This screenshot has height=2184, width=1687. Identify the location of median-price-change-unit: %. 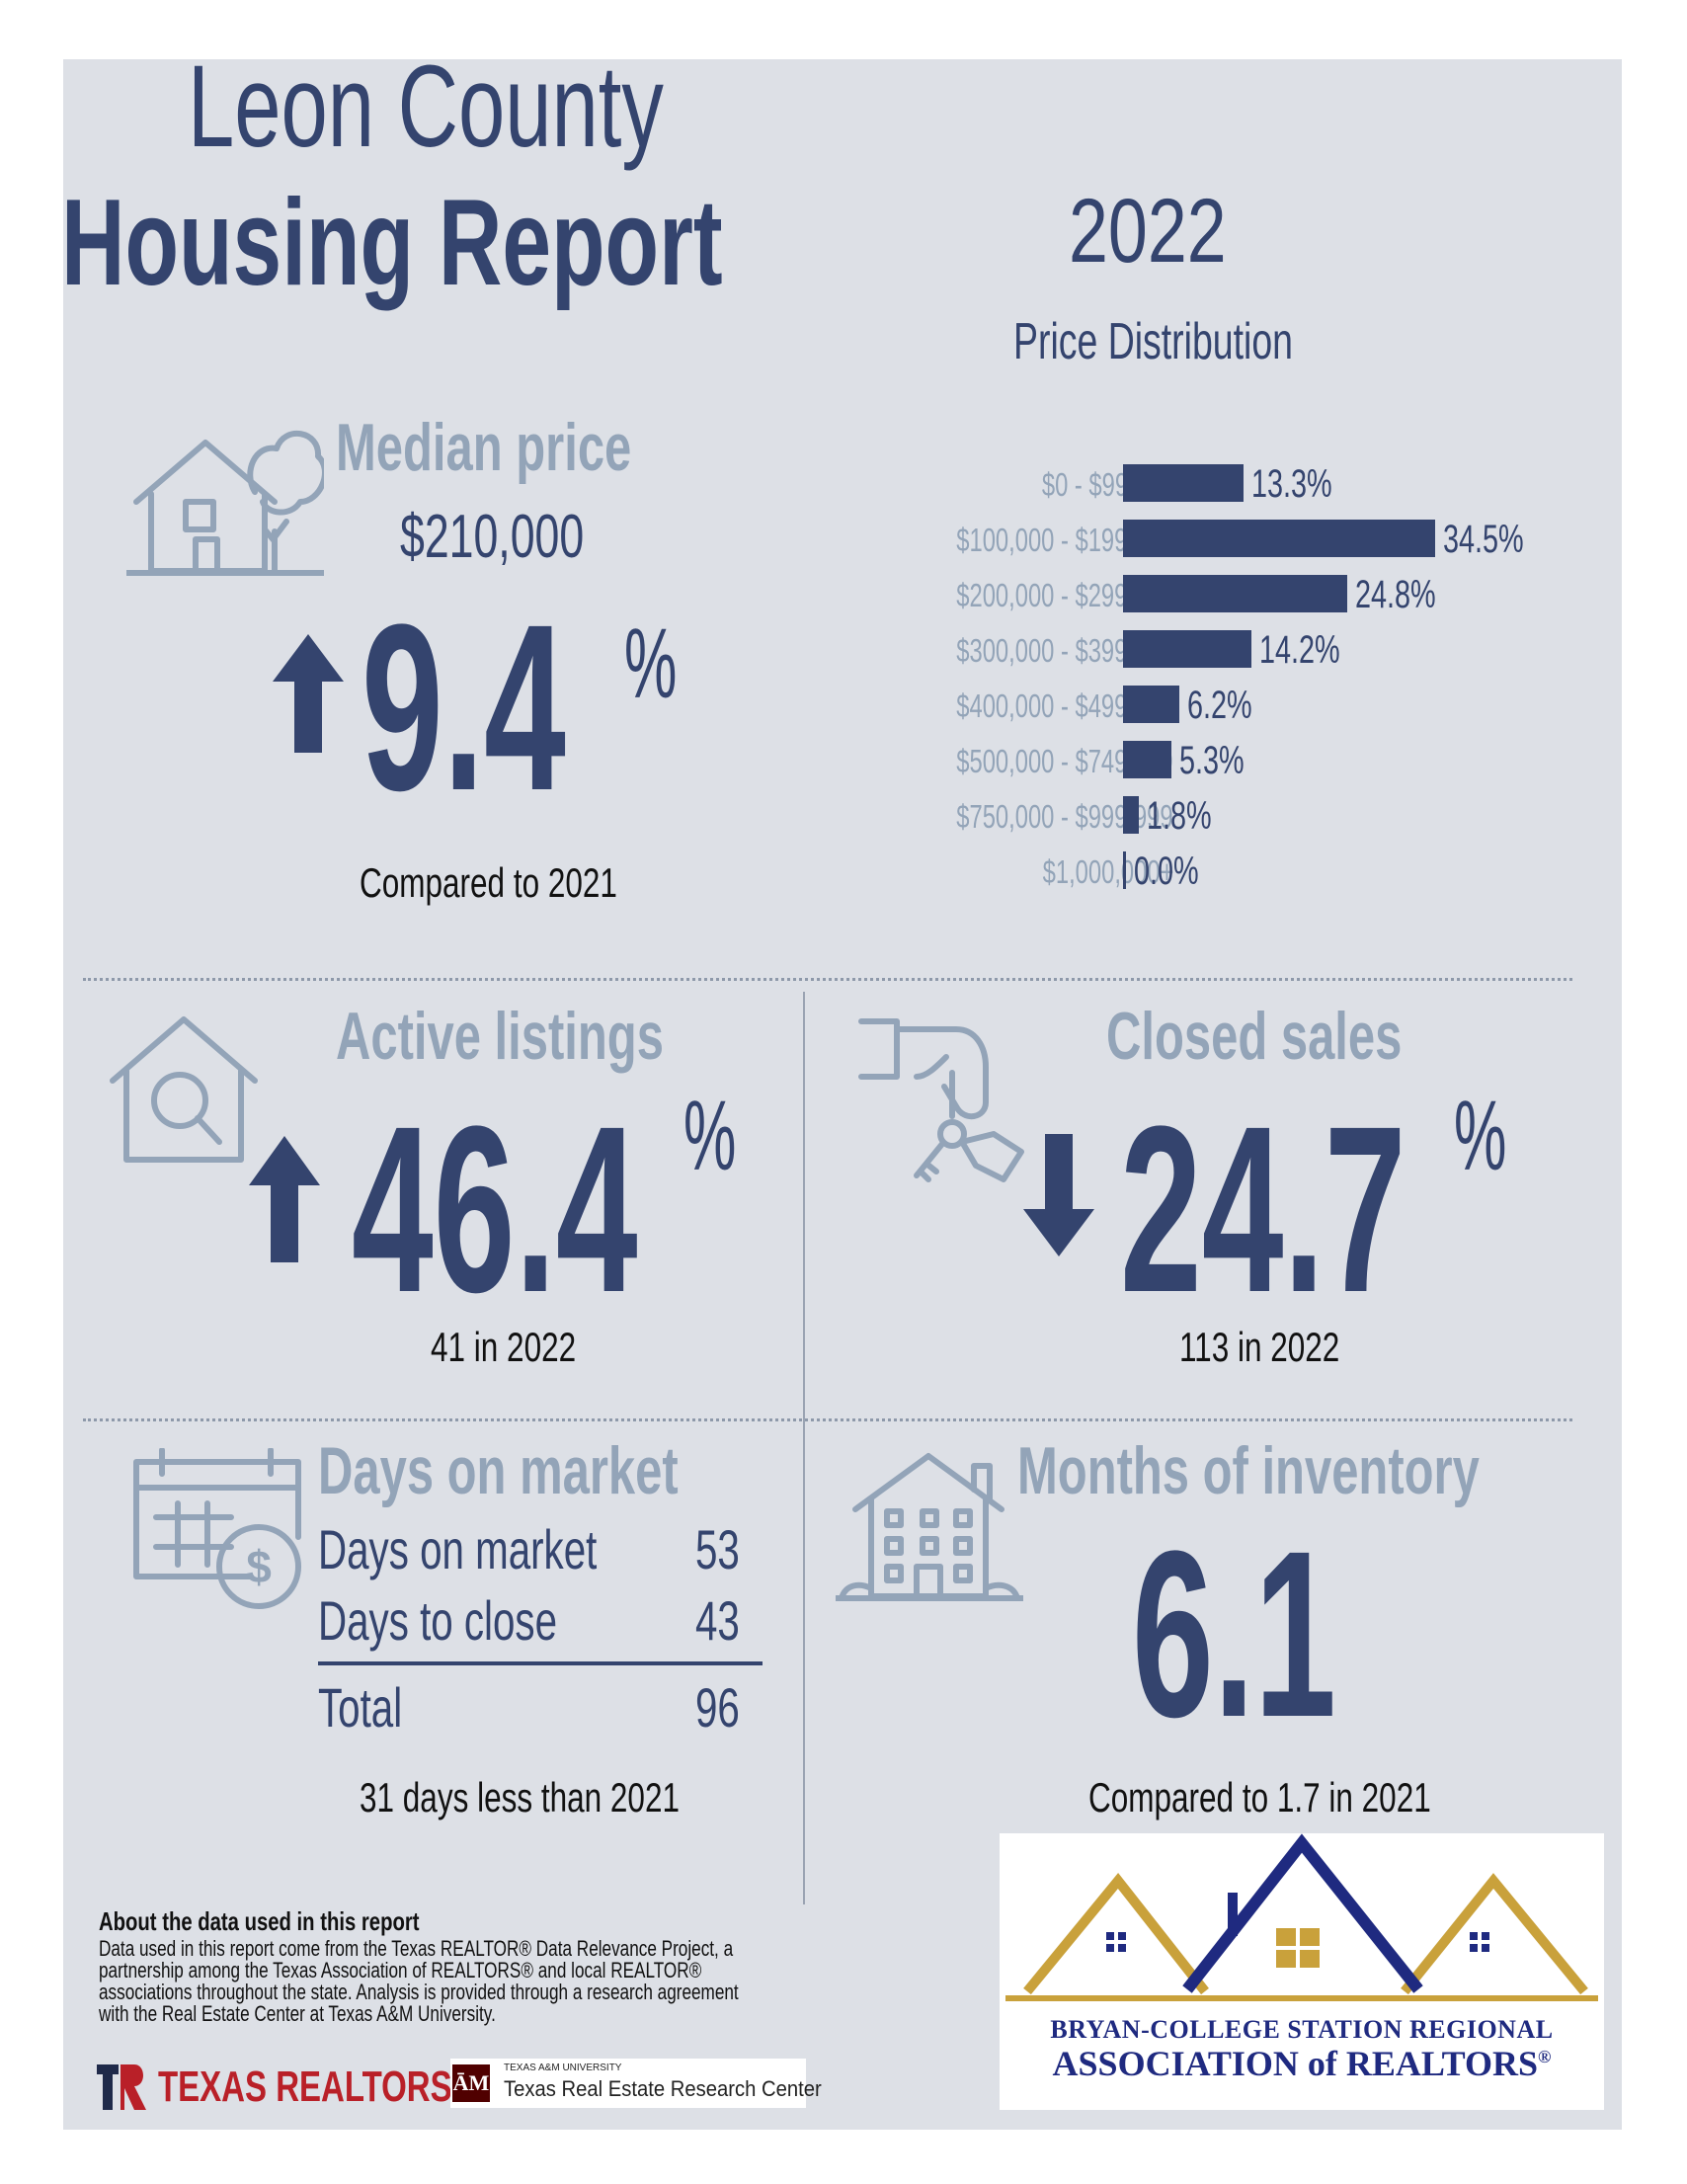
(651, 663).